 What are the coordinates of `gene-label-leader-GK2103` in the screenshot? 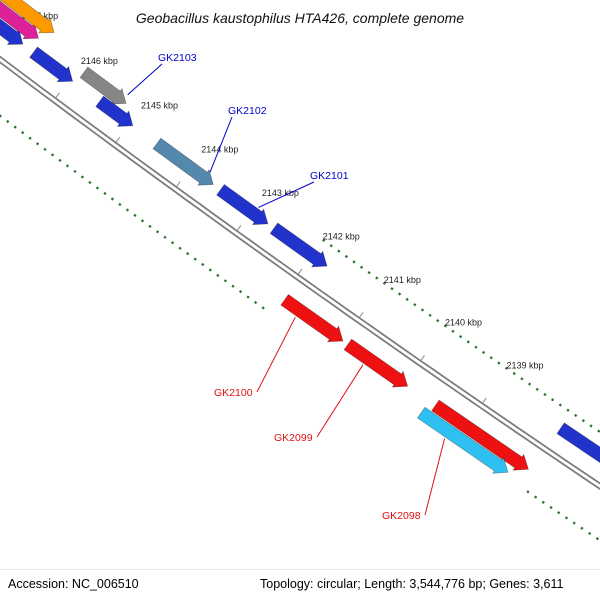 It's located at (145, 79).